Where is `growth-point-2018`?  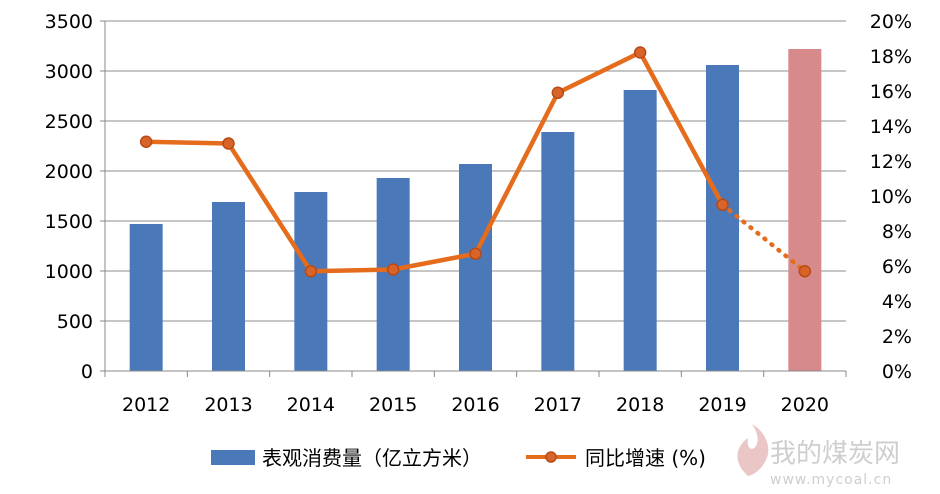 growth-point-2018 is located at coordinates (640, 52).